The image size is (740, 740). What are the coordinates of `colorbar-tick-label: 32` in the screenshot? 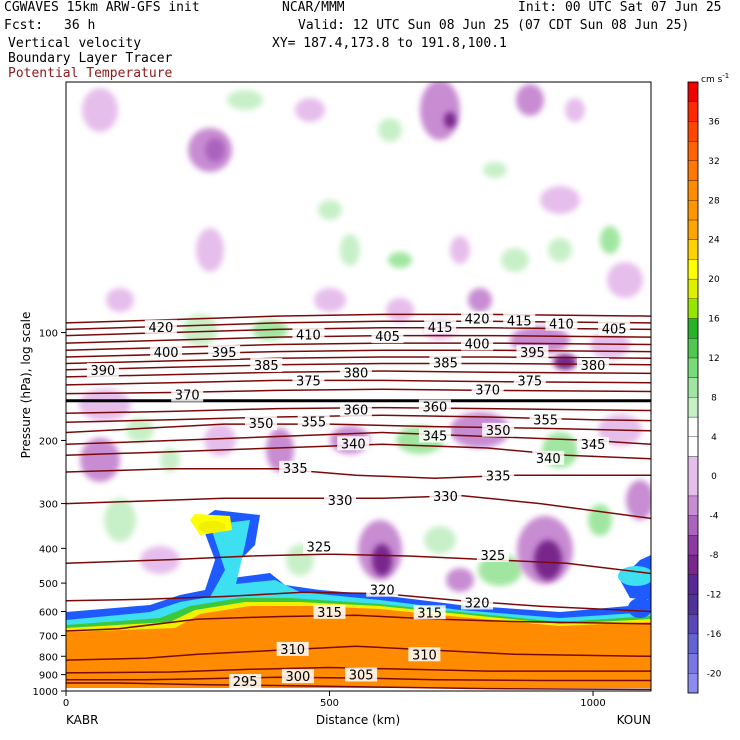 It's located at (713, 162).